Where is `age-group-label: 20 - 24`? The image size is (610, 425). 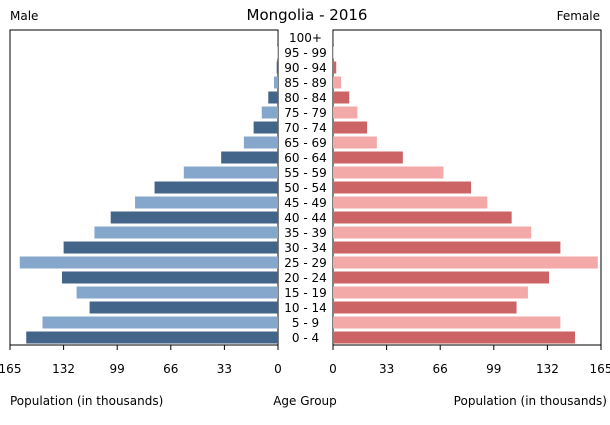 age-group-label: 20 - 24 is located at coordinates (305, 278).